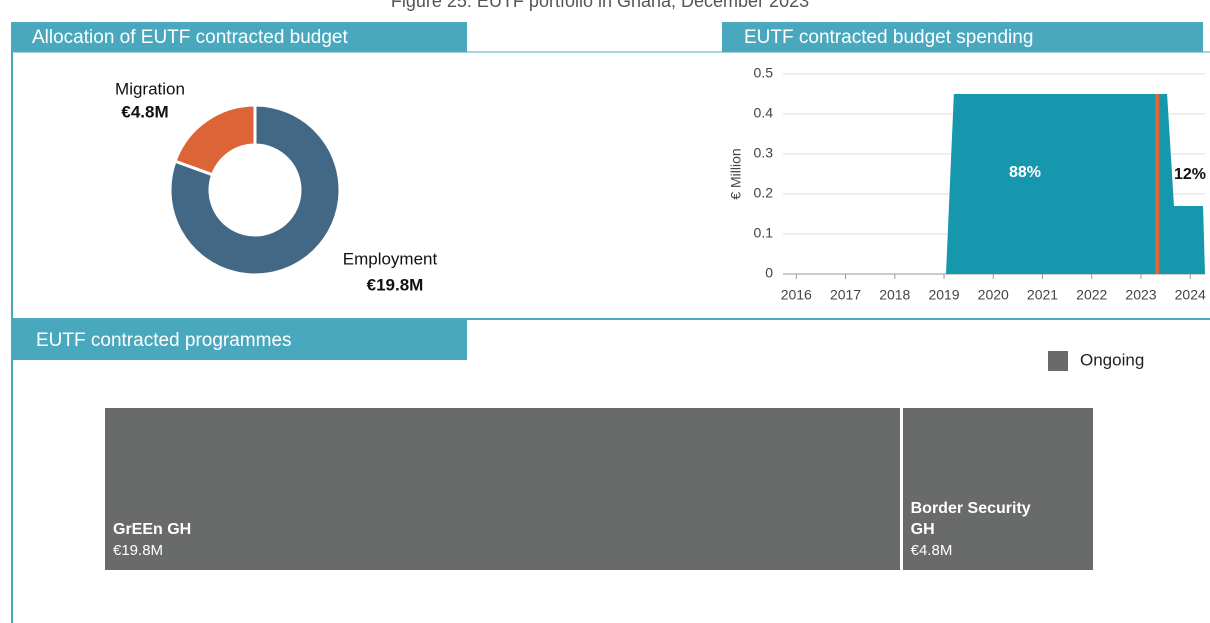  Describe the element at coordinates (144, 111) in the screenshot. I see `slice-value: €4.8M` at that location.